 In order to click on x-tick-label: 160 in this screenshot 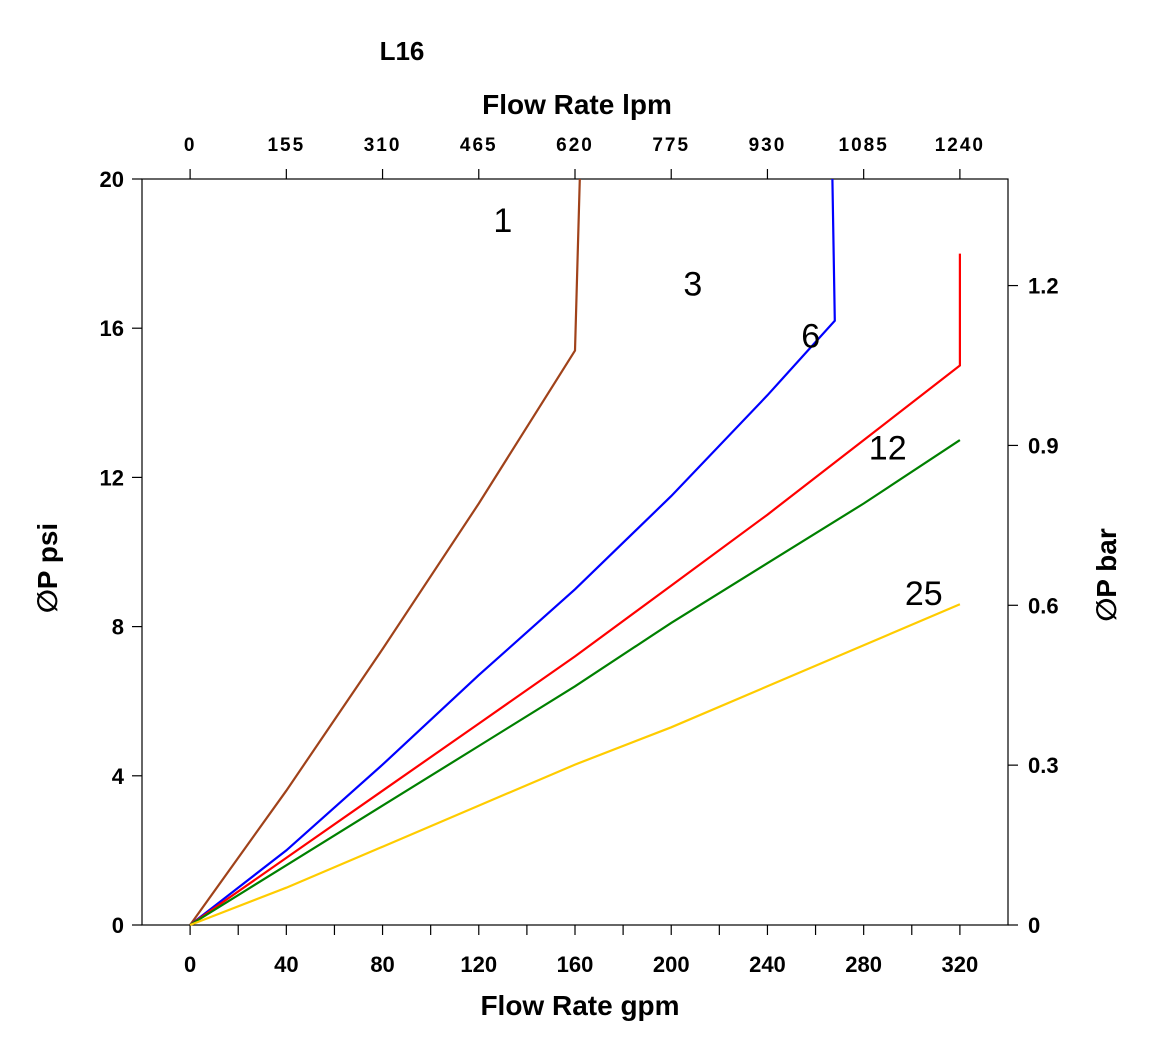, I will do `click(575, 964)`.